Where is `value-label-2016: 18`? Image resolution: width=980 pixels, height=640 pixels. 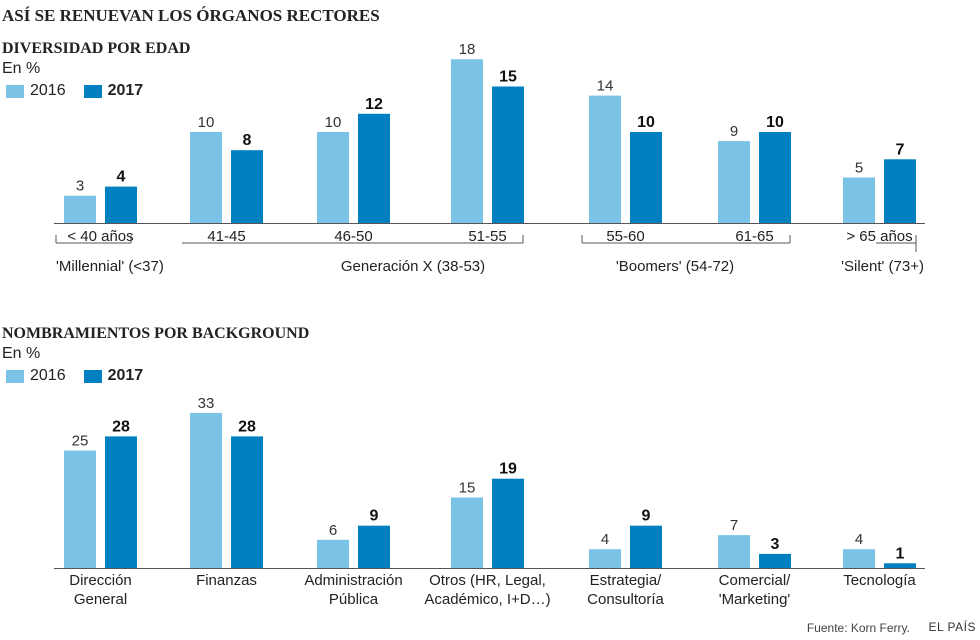 value-label-2016: 18 is located at coordinates (467, 49).